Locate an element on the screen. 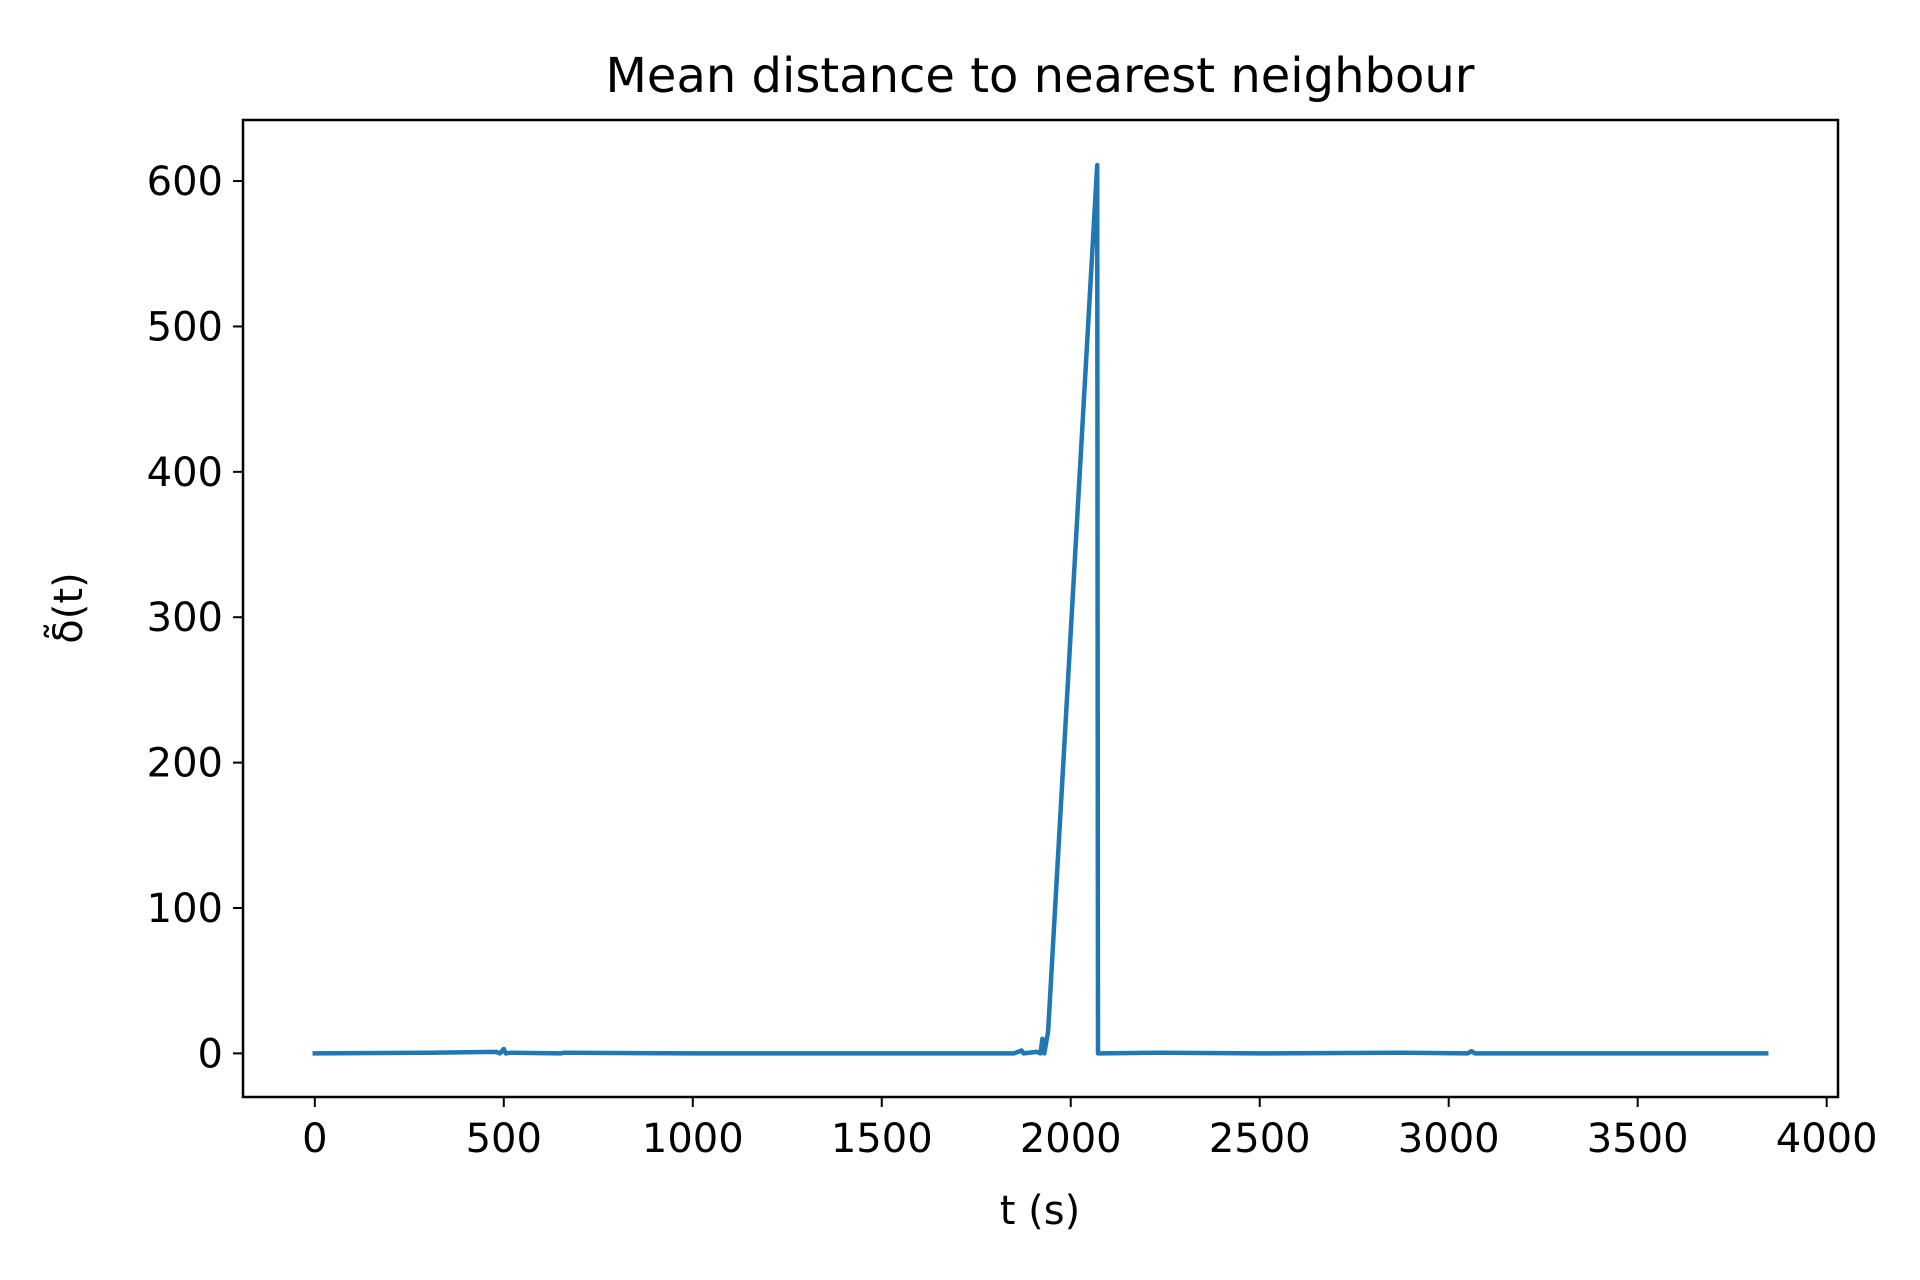 Image resolution: width=1920 pixels, height=1280 pixels. y-axis: 0 100 200 300 400 500 600 is located at coordinates (195, 618).